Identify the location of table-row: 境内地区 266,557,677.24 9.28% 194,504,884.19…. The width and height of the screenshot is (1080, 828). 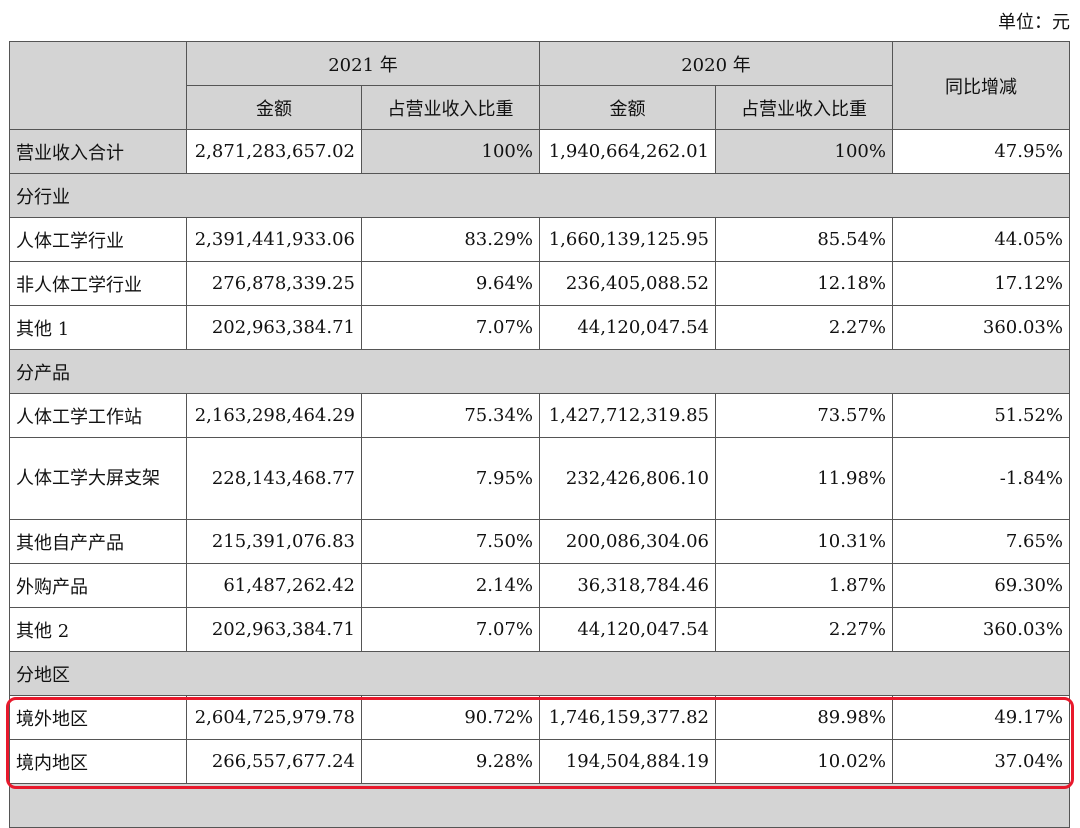
(539, 761).